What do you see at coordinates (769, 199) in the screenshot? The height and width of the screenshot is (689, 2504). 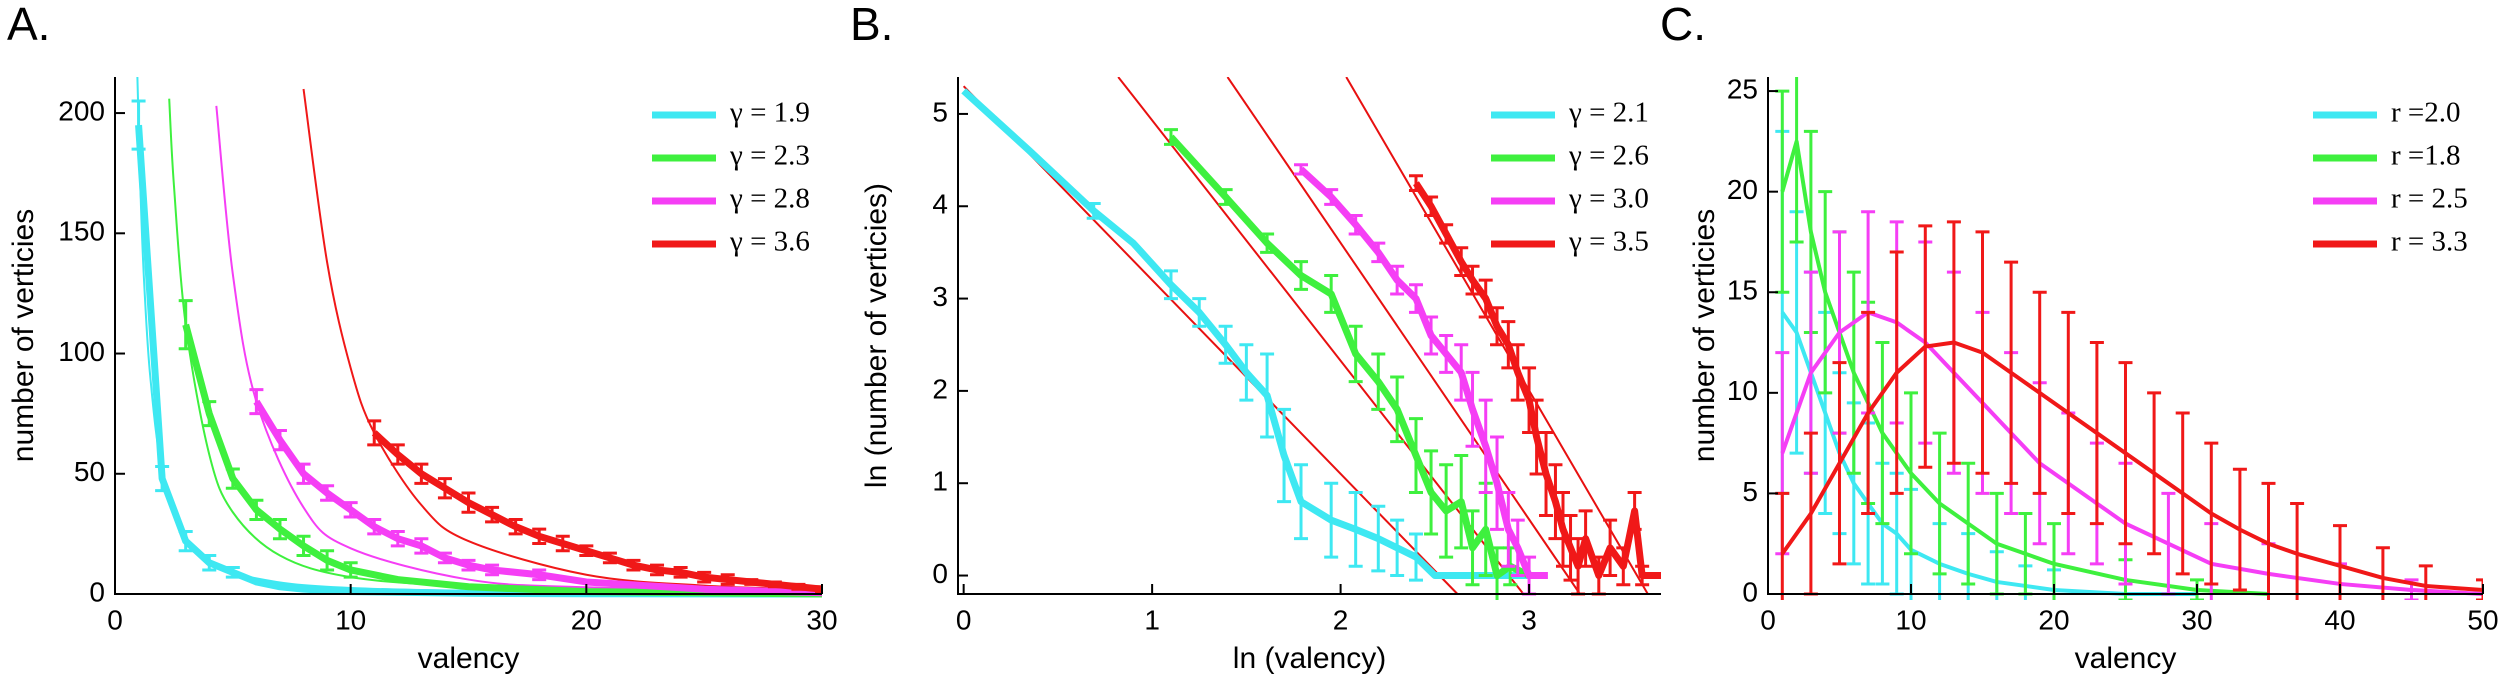 I see `legend-label: γ = 2.8` at bounding box center [769, 199].